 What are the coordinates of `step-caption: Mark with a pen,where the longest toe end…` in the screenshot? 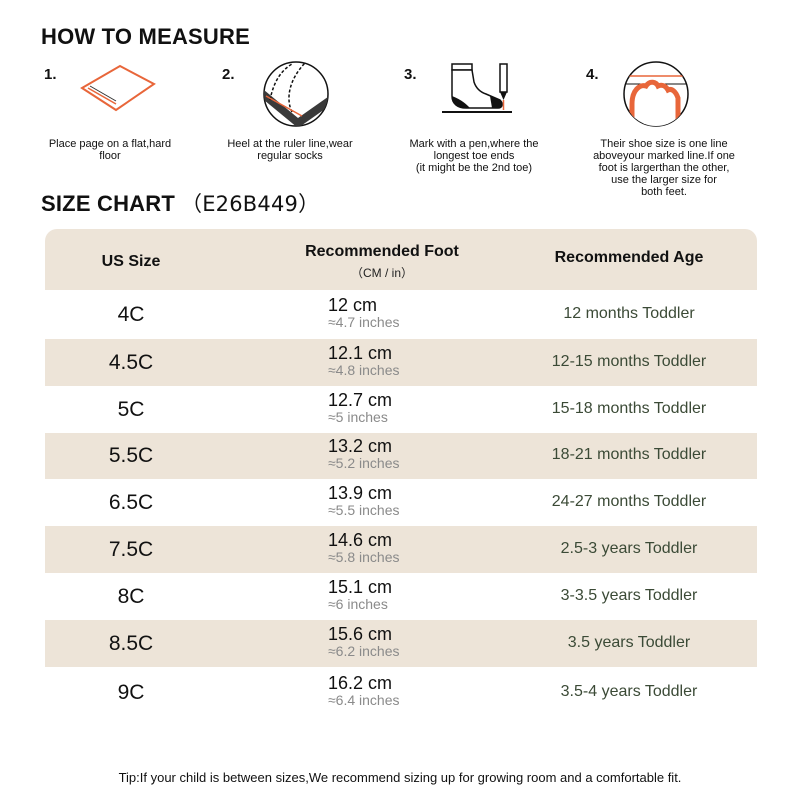 It's located at (474, 156).